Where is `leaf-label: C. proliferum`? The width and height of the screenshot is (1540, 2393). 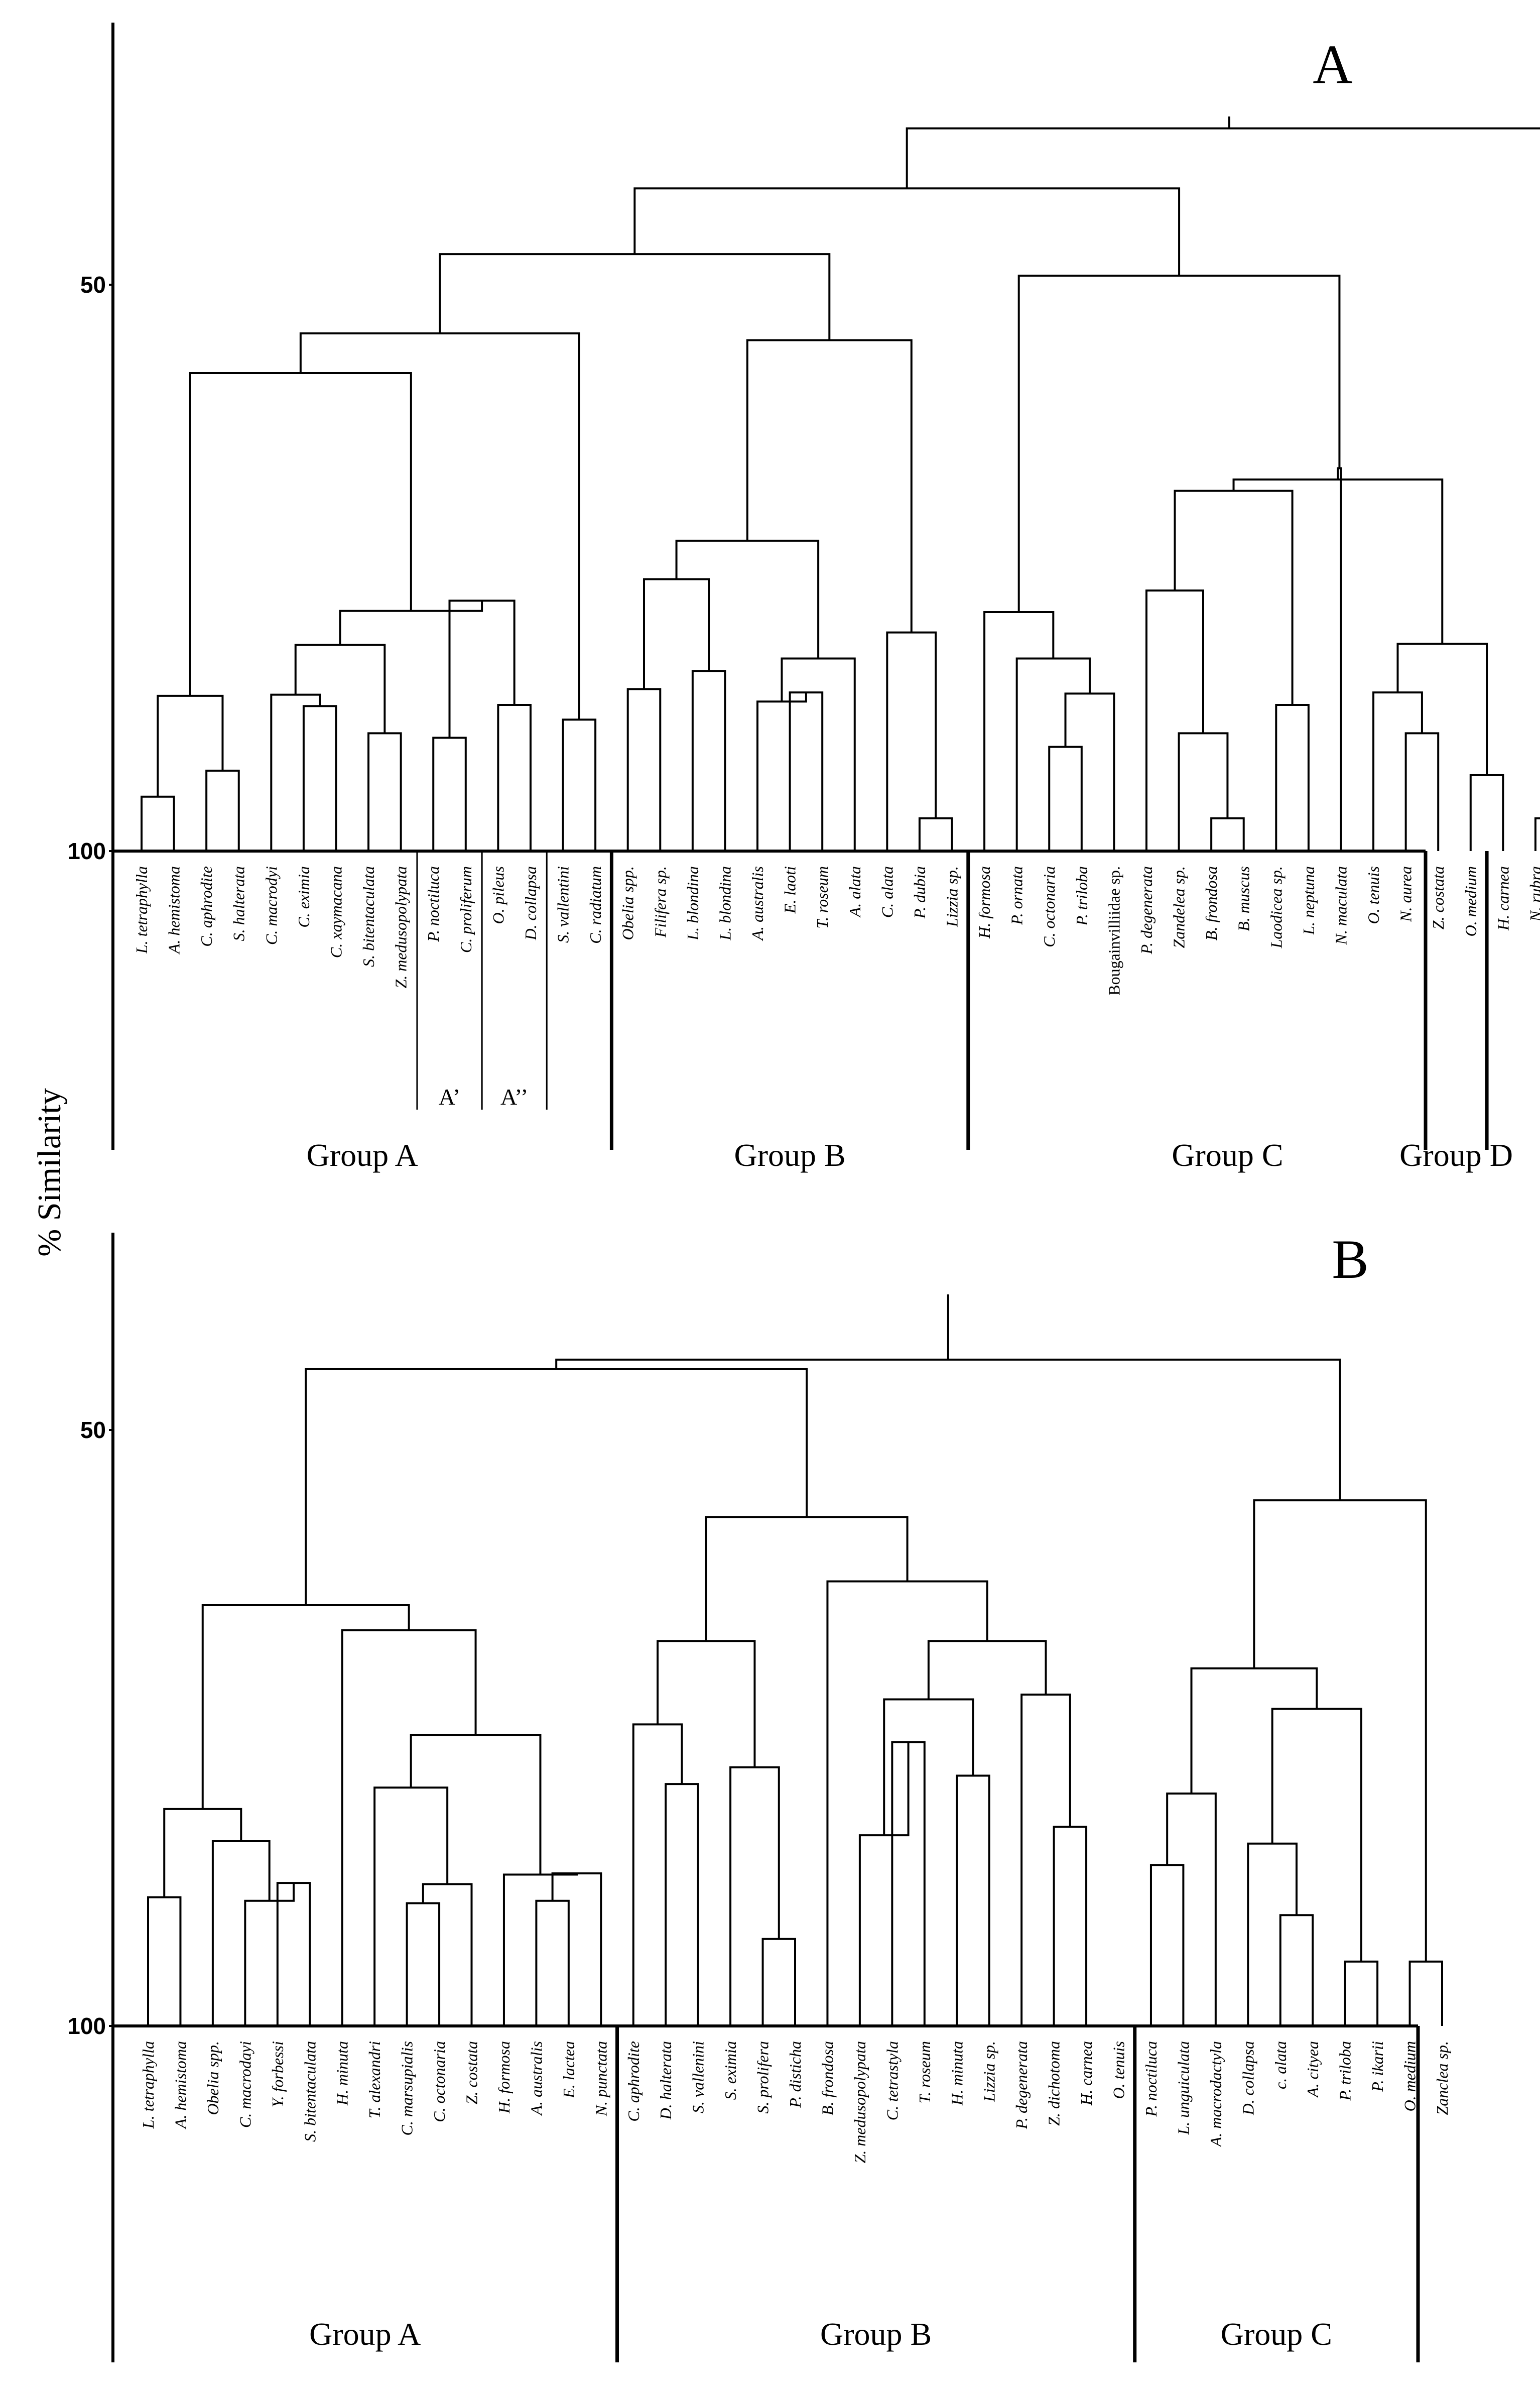
leaf-label: C. proliferum is located at coordinates (466, 909).